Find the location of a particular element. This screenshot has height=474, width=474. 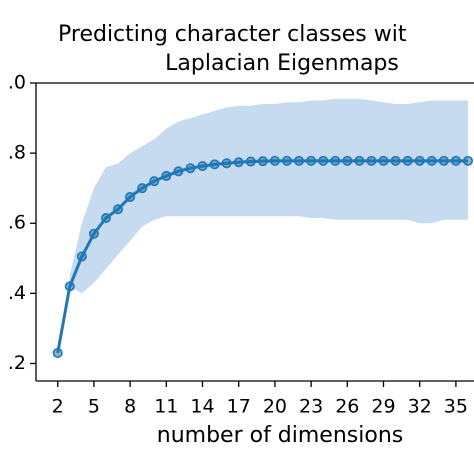

x-tick-label: 23 is located at coordinates (311, 407).